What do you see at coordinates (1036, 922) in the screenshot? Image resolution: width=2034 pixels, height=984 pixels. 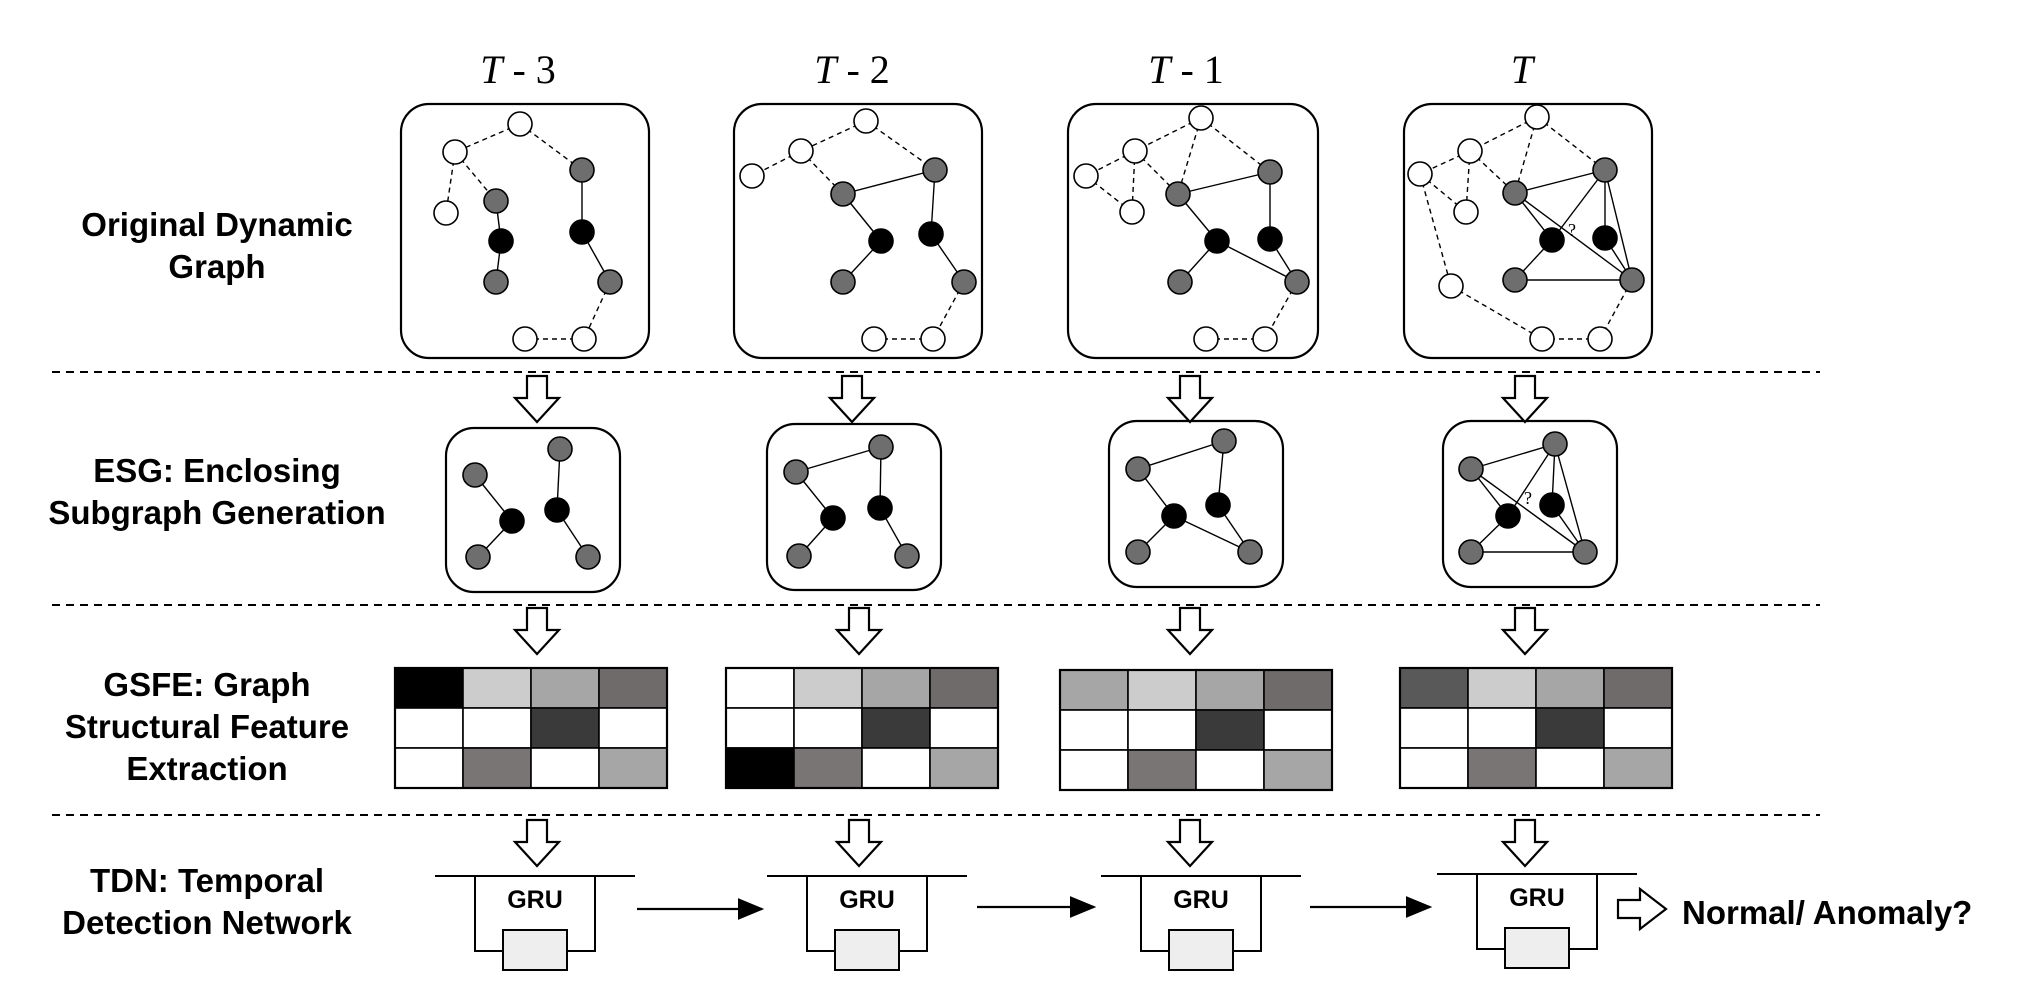 I see `gru-units` at bounding box center [1036, 922].